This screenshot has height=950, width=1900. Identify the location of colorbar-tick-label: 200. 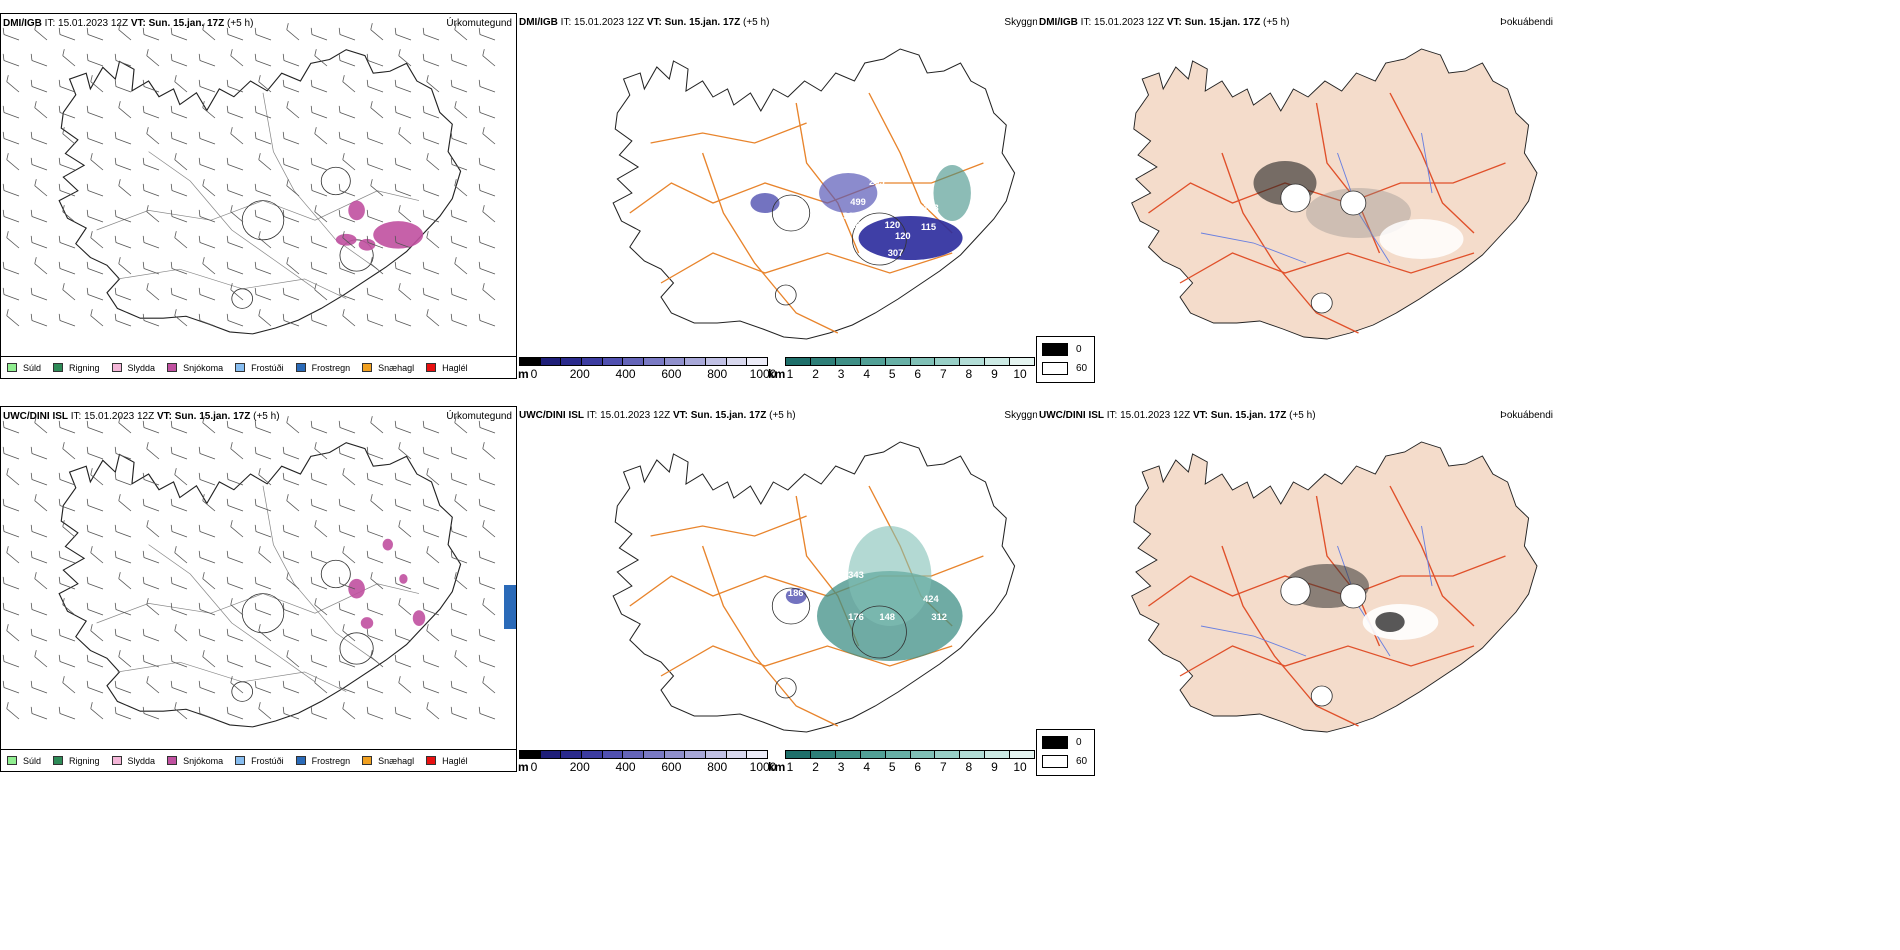
(579, 374).